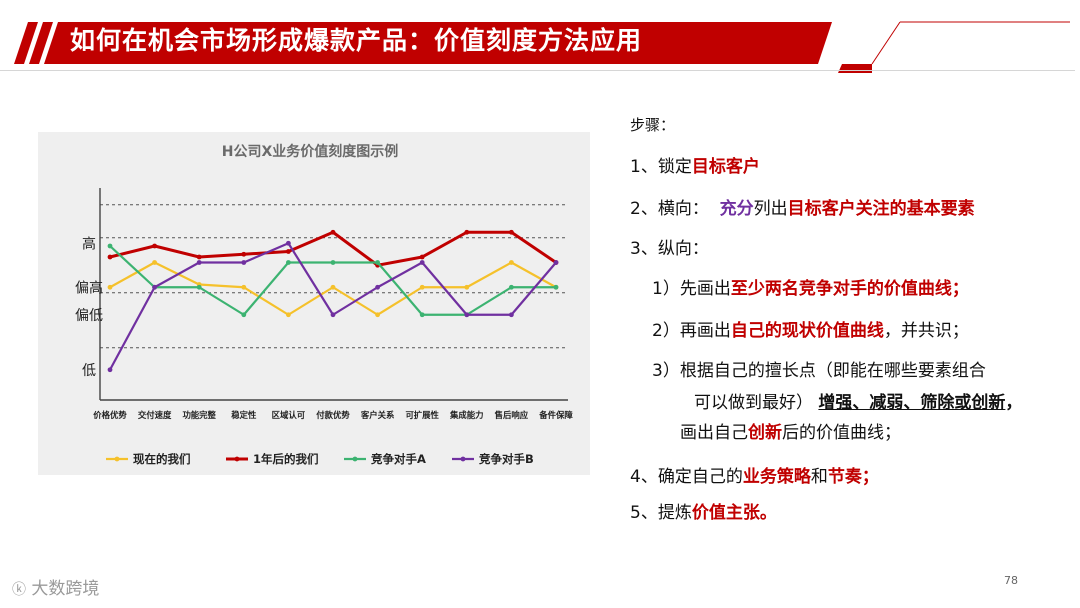  I want to click on step-2-mid: 列出, so click(770, 209).